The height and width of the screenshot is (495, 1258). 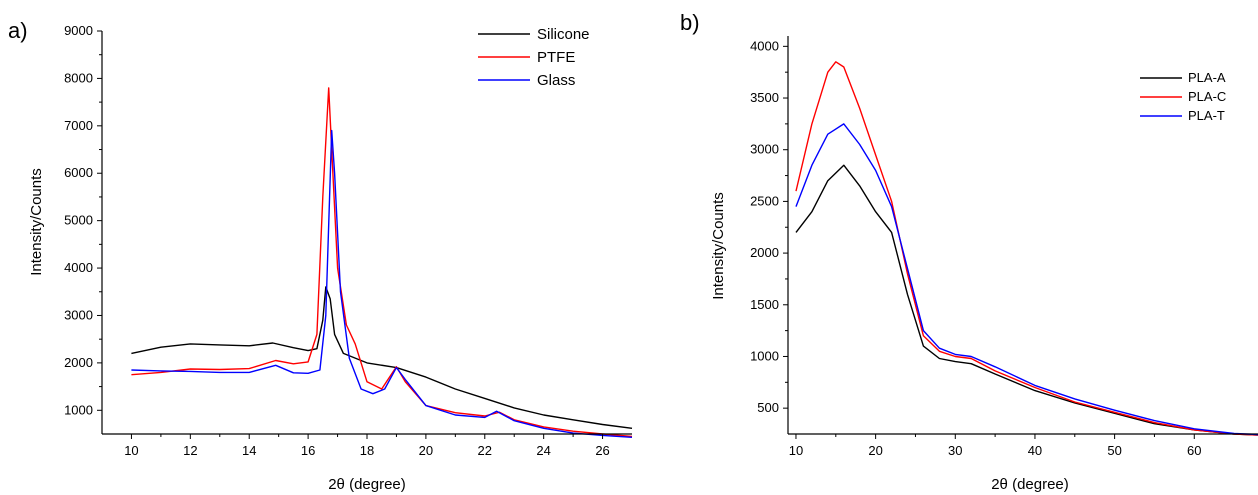 What do you see at coordinates (556, 80) in the screenshot?
I see `legend-label-glass: Glass` at bounding box center [556, 80].